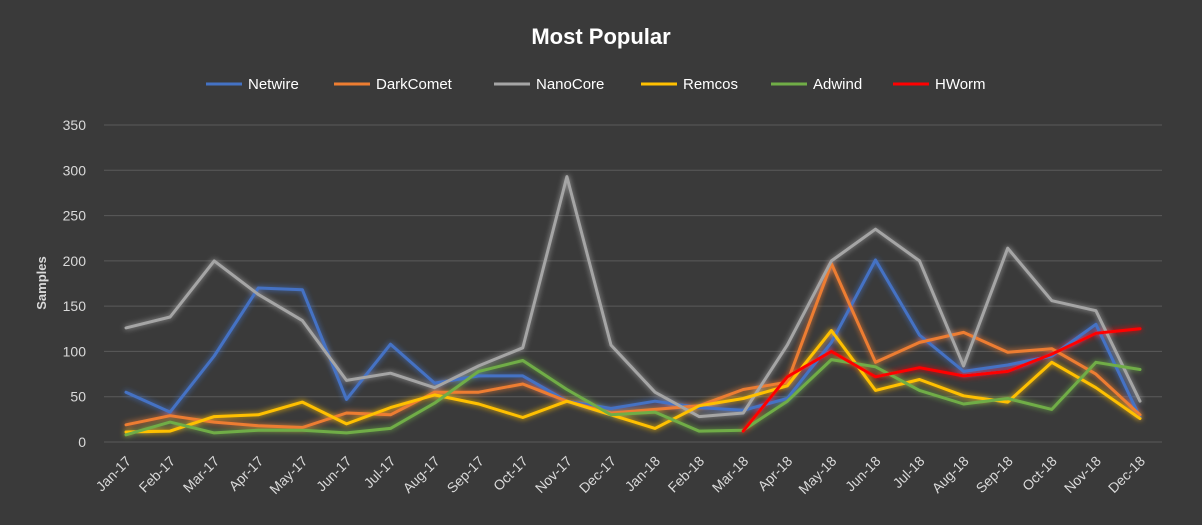 The image size is (1202, 525). Describe the element at coordinates (960, 84) in the screenshot. I see `legend-label-hworm: HWorm` at that location.